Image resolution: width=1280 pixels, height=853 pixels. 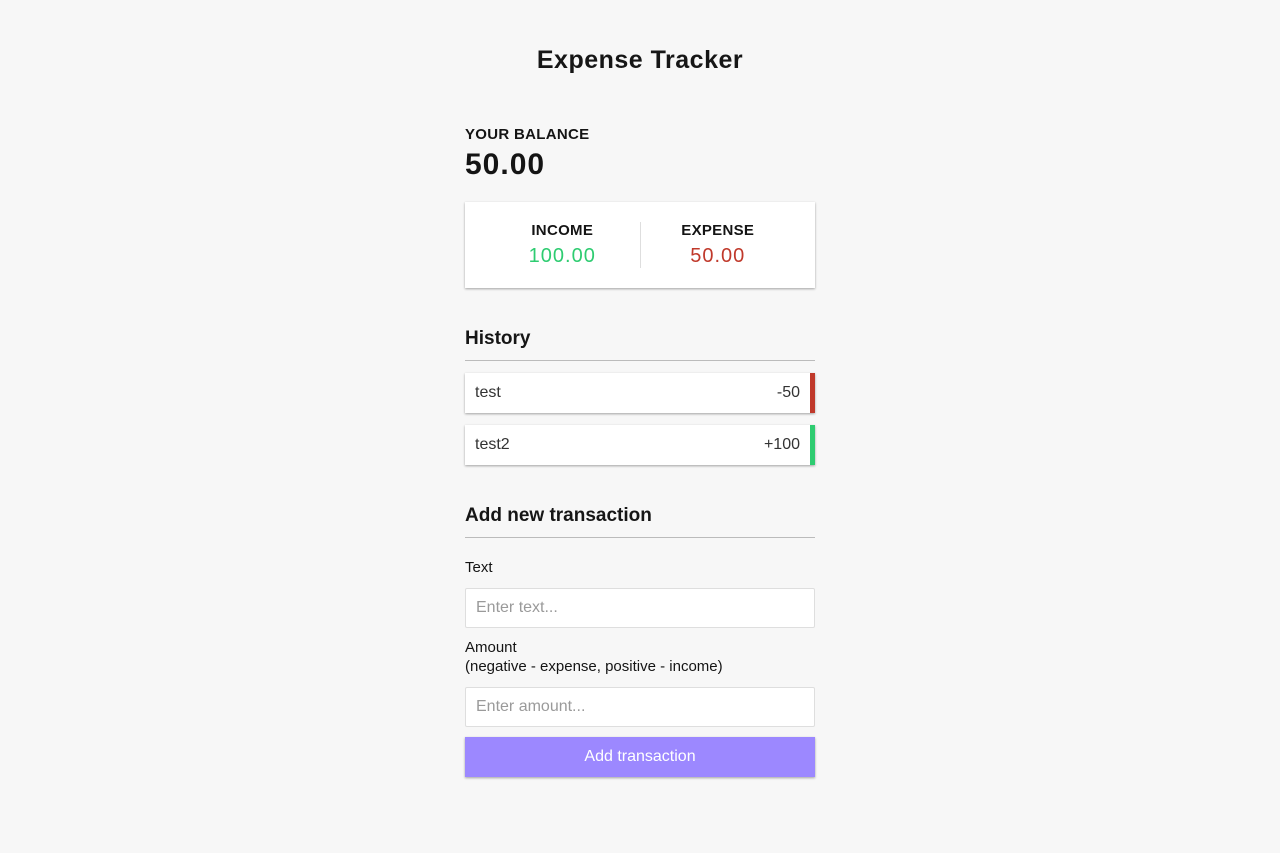 I want to click on add-transaction-button: Add transaction, so click(x=640, y=756).